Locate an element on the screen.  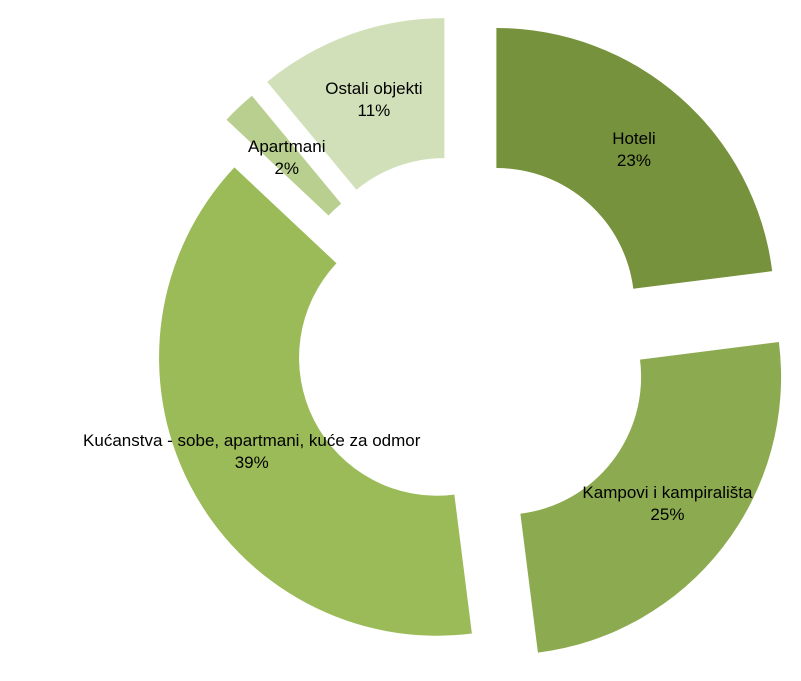
data-label: Ostali objekti 11% is located at coordinates (374, 100).